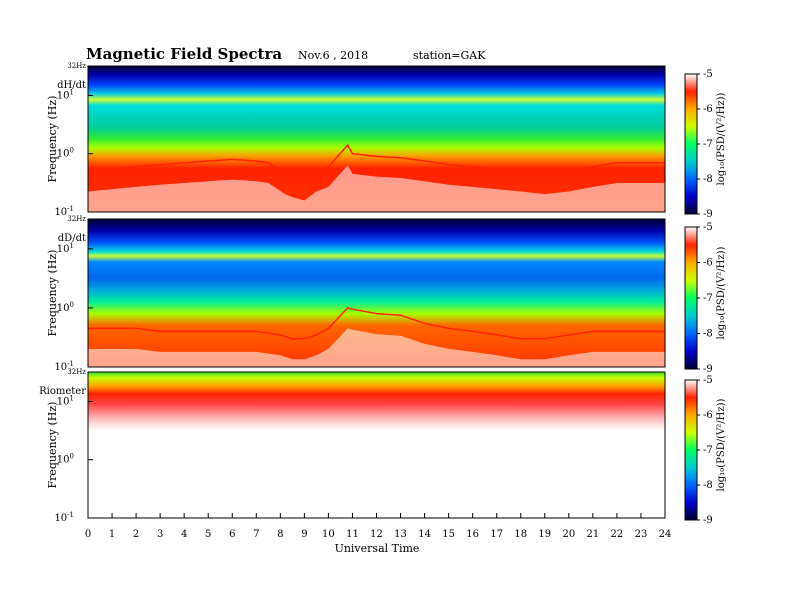  I want to click on x-tick-label: 9, so click(304, 534).